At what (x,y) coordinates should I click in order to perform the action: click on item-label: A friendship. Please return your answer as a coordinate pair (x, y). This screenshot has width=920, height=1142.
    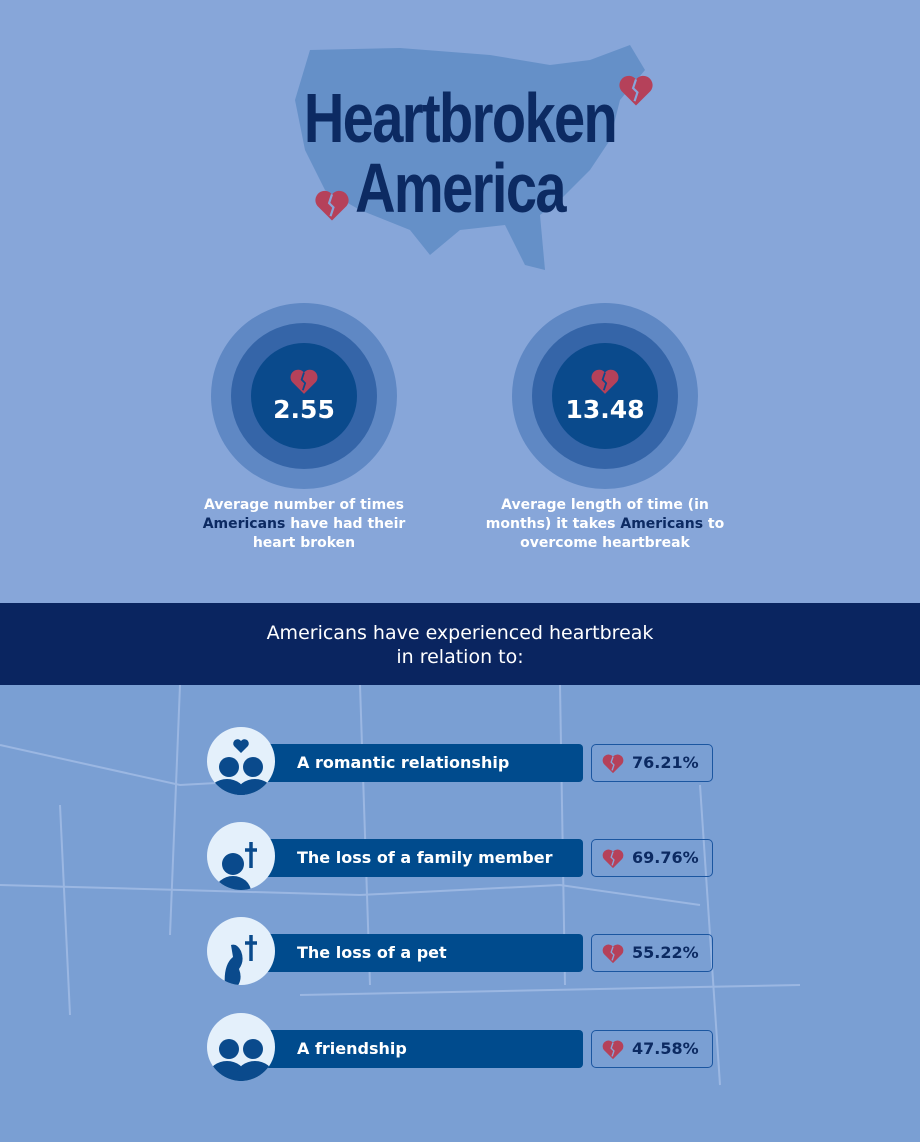
    Looking at the image, I should click on (415, 1049).